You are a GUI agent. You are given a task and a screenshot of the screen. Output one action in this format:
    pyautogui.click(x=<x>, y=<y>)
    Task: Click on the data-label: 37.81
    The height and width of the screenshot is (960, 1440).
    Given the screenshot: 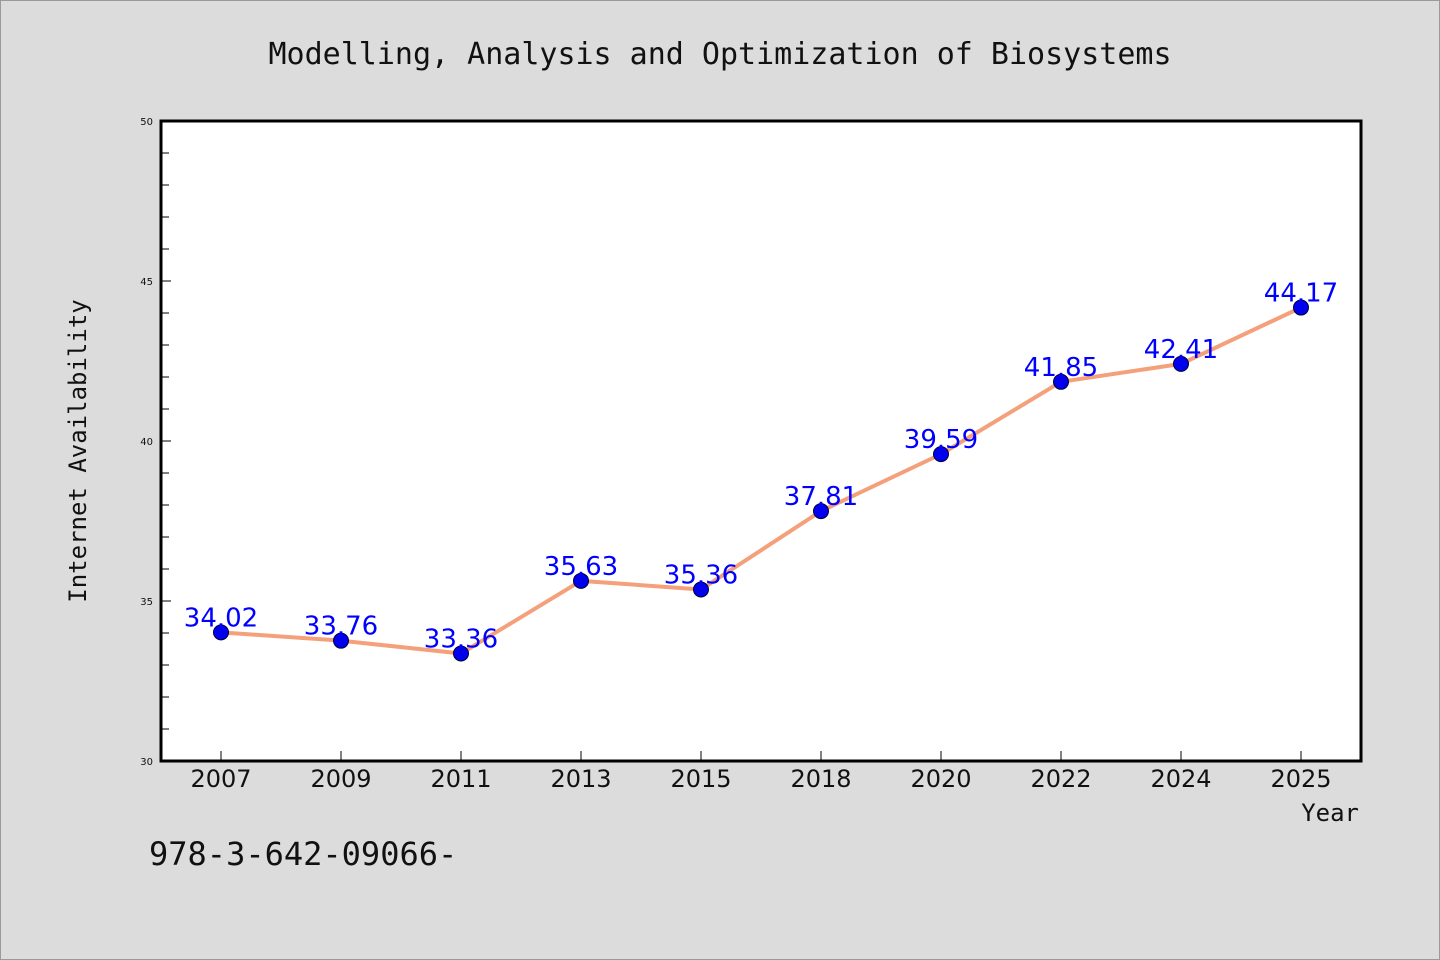 What is the action you would take?
    pyautogui.click(x=821, y=497)
    